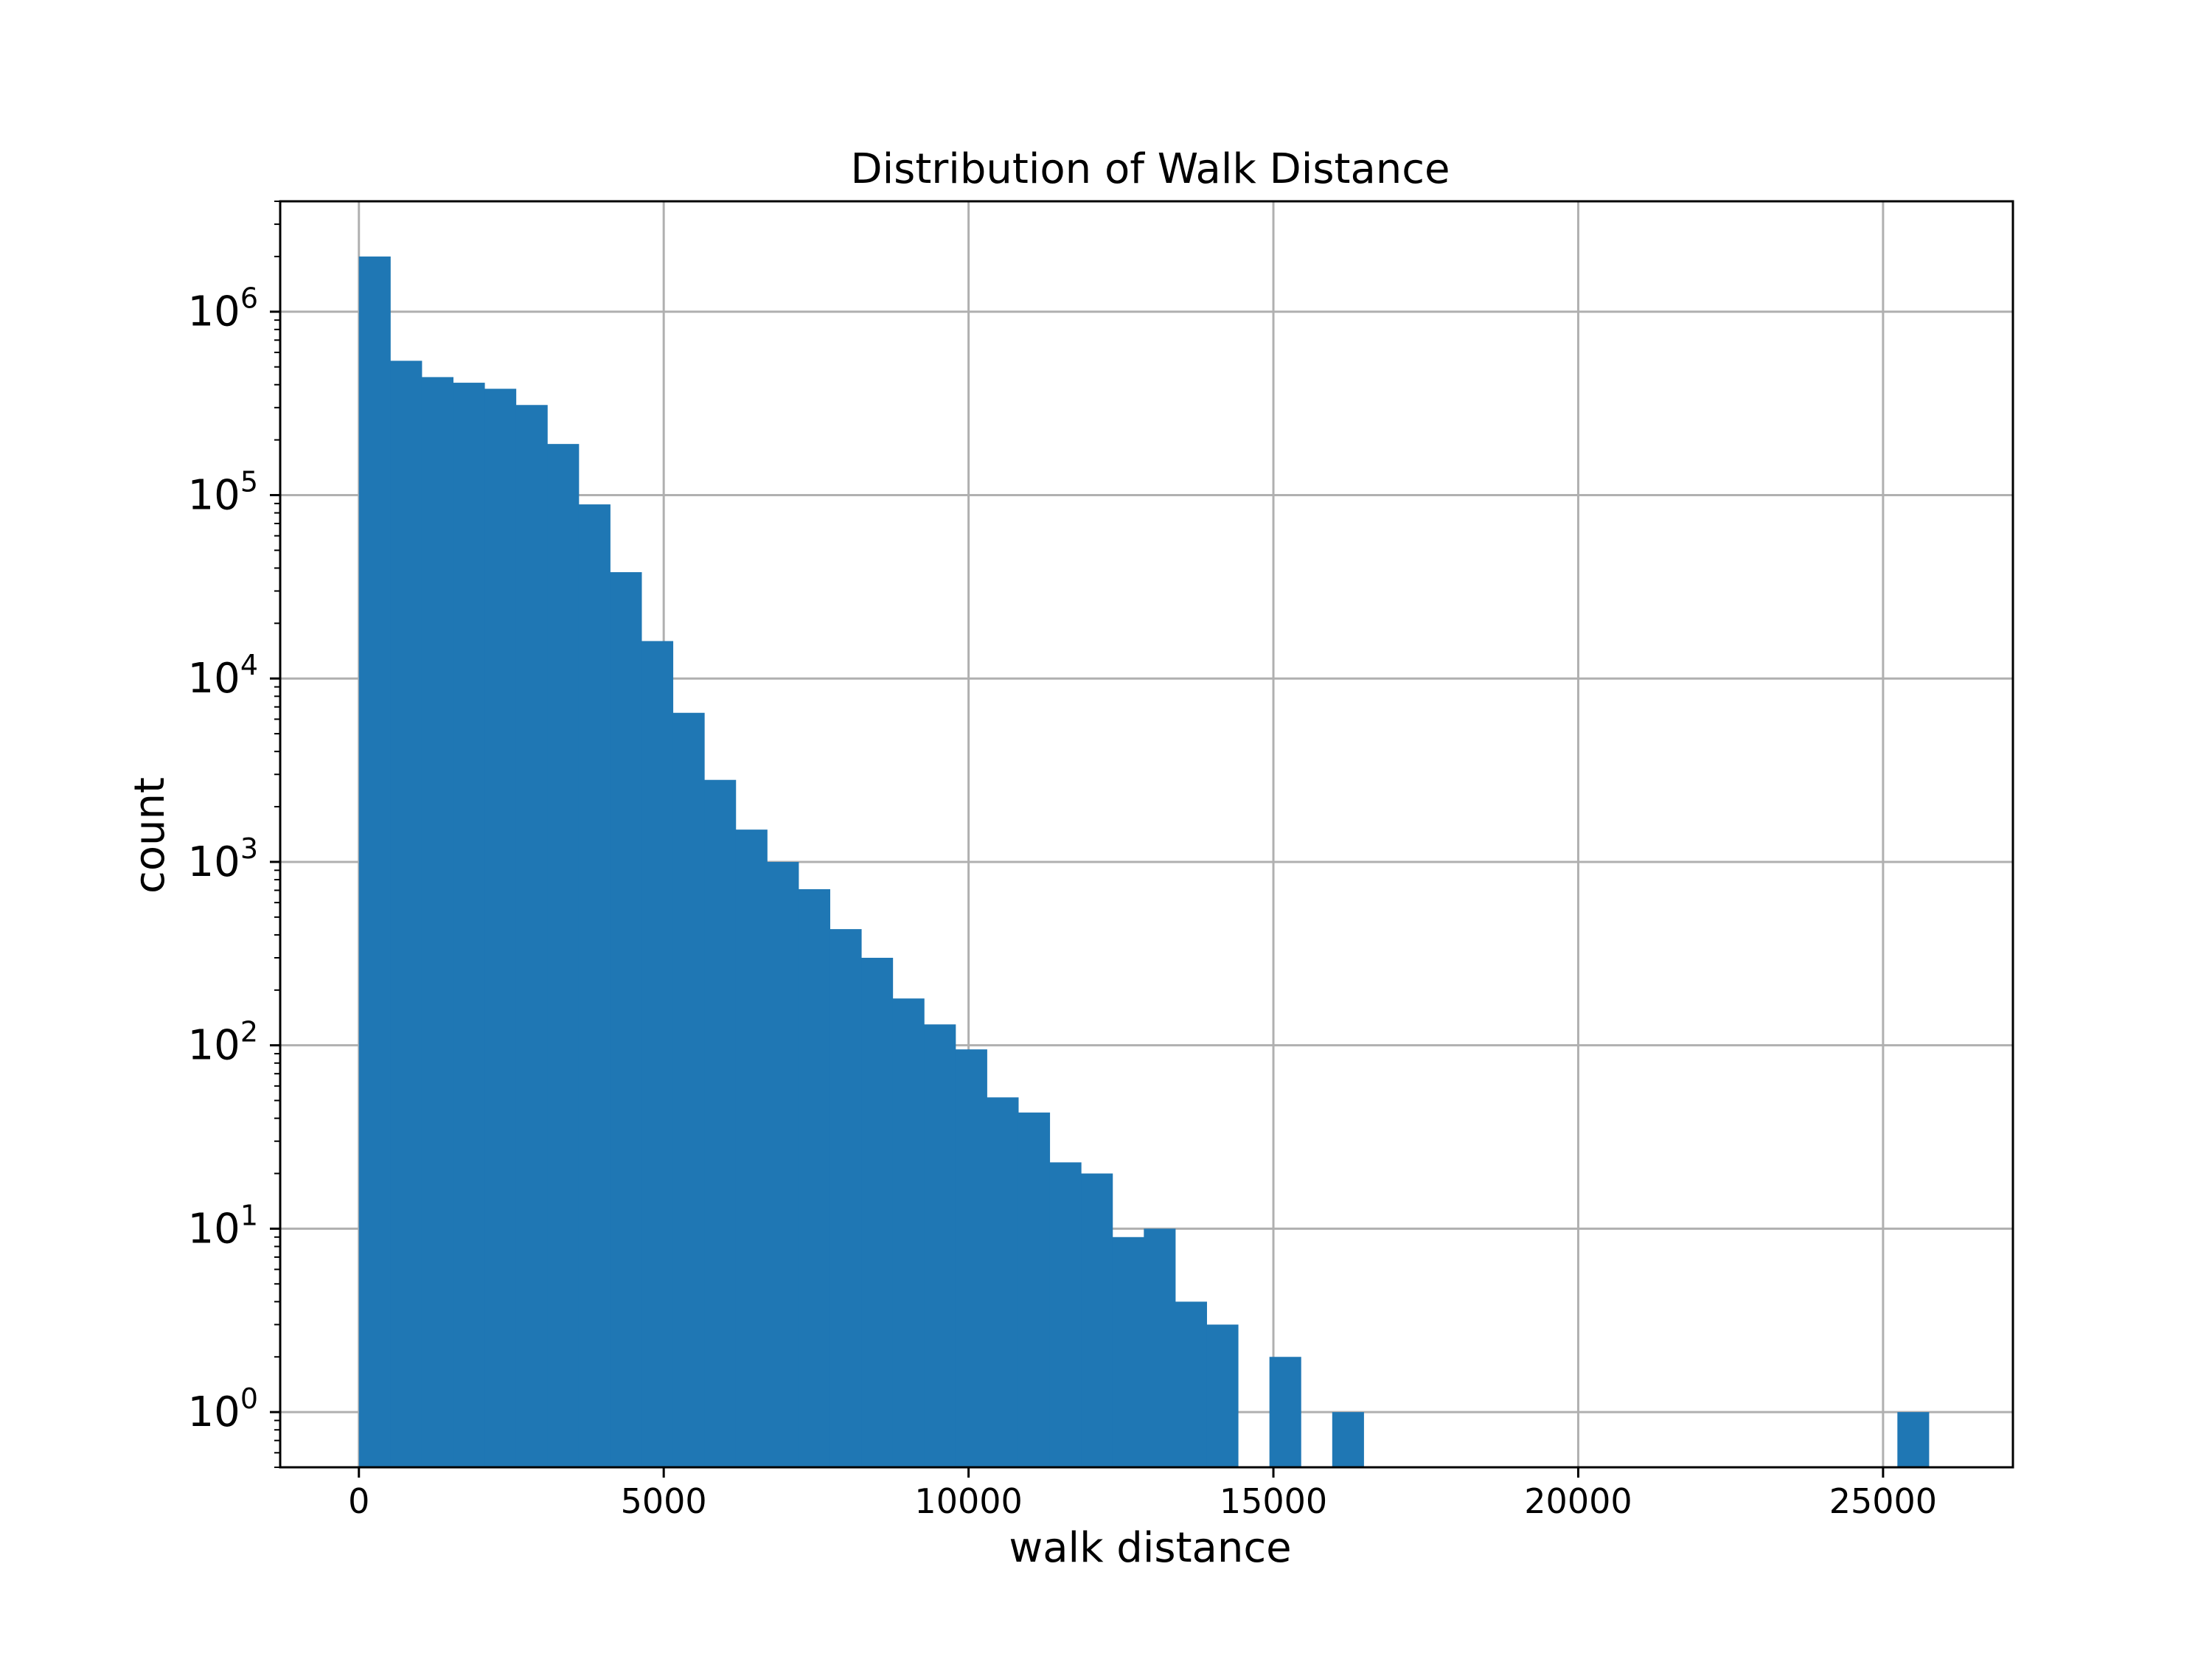 The width and height of the screenshot is (2212, 1659). What do you see at coordinates (223, 676) in the screenshot?
I see `y-tick-label: 10⁴` at bounding box center [223, 676].